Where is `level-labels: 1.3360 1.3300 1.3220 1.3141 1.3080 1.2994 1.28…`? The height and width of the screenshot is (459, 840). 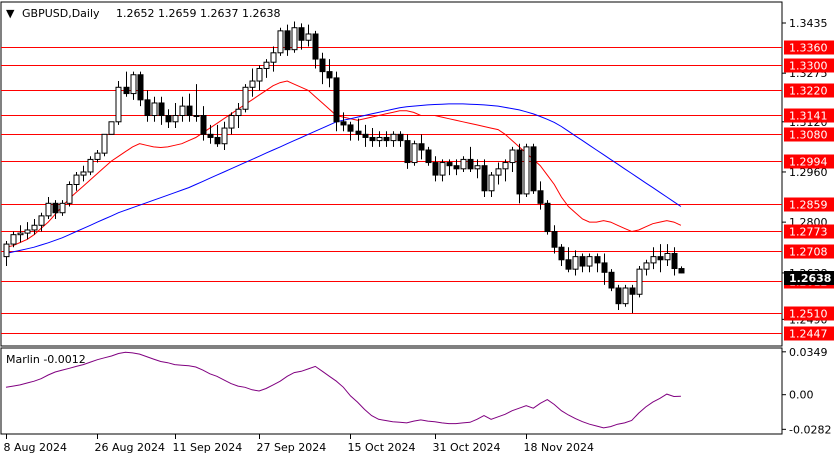 level-labels: 1.3360 1.3300 1.3220 1.3141 1.3080 1.2994 1.28… is located at coordinates (809, 190).